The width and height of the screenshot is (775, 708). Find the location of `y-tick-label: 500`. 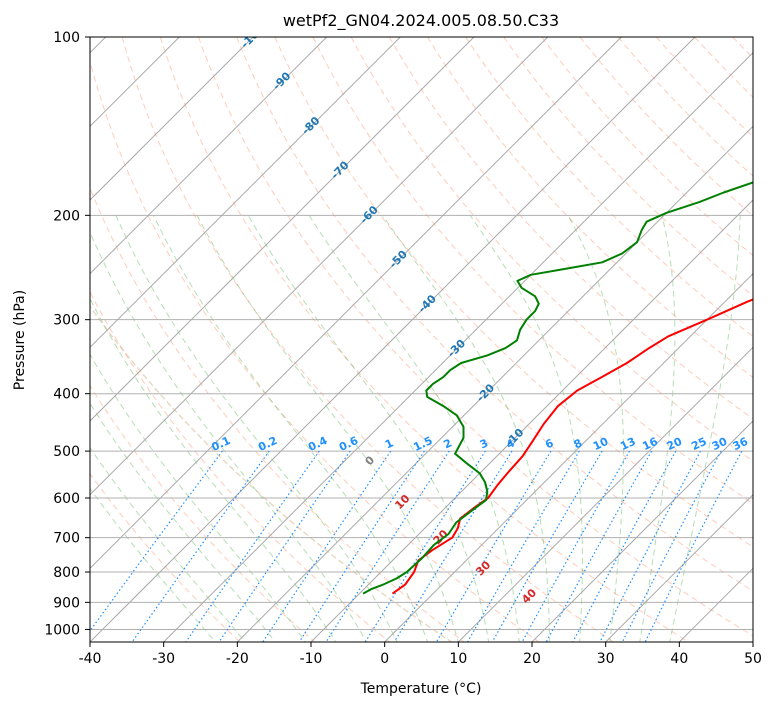

y-tick-label: 500 is located at coordinates (66, 452).